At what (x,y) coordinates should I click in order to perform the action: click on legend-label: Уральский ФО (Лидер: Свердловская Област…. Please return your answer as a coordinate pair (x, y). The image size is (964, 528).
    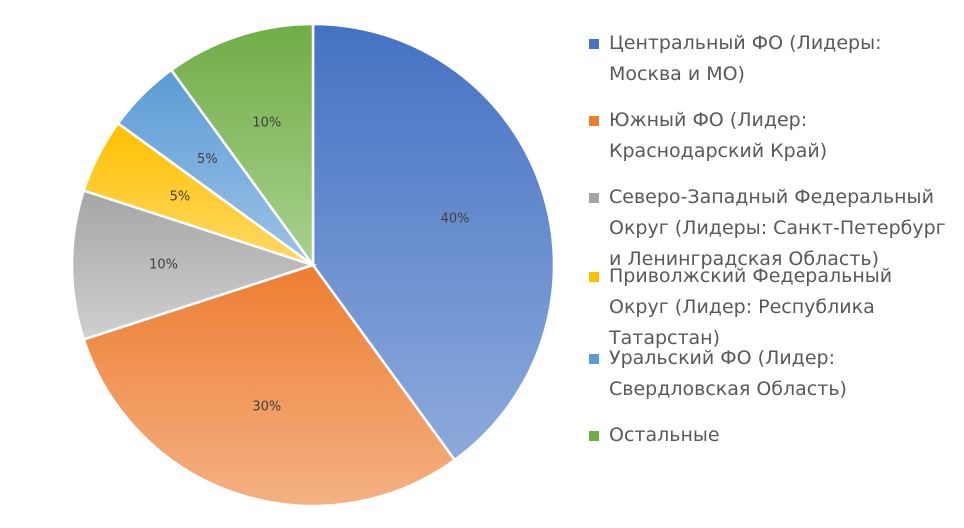
    Looking at the image, I should click on (728, 373).